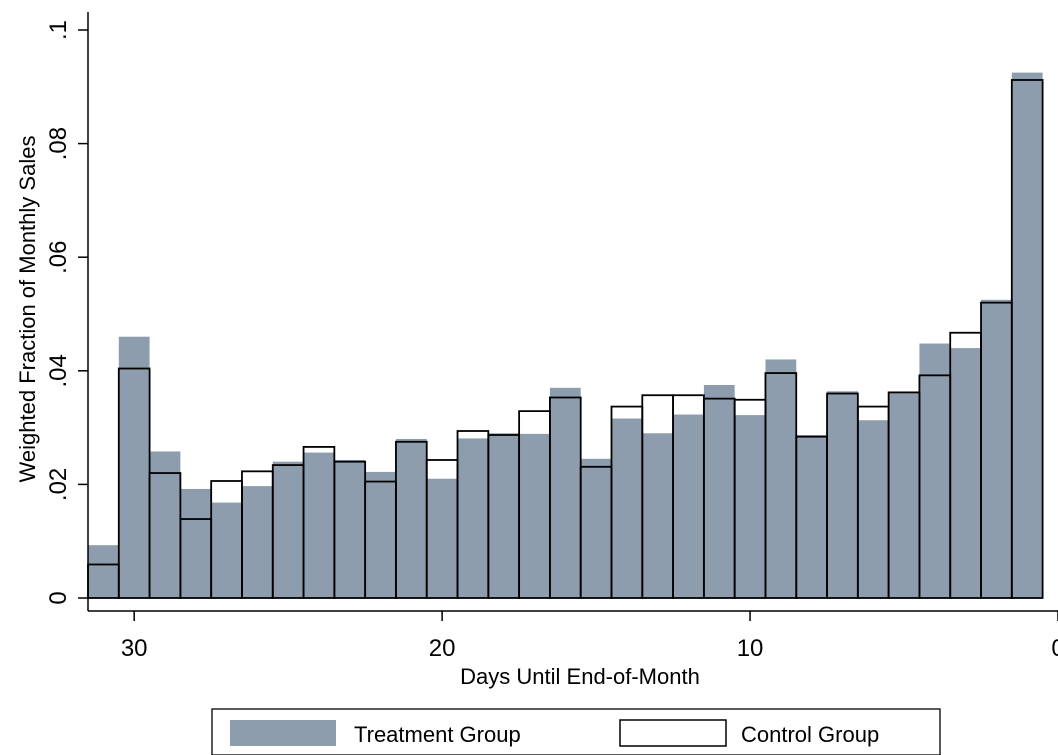 The width and height of the screenshot is (1058, 755). Describe the element at coordinates (589, 636) in the screenshot. I see `x-axis-ticks: 30 20 10 0` at that location.